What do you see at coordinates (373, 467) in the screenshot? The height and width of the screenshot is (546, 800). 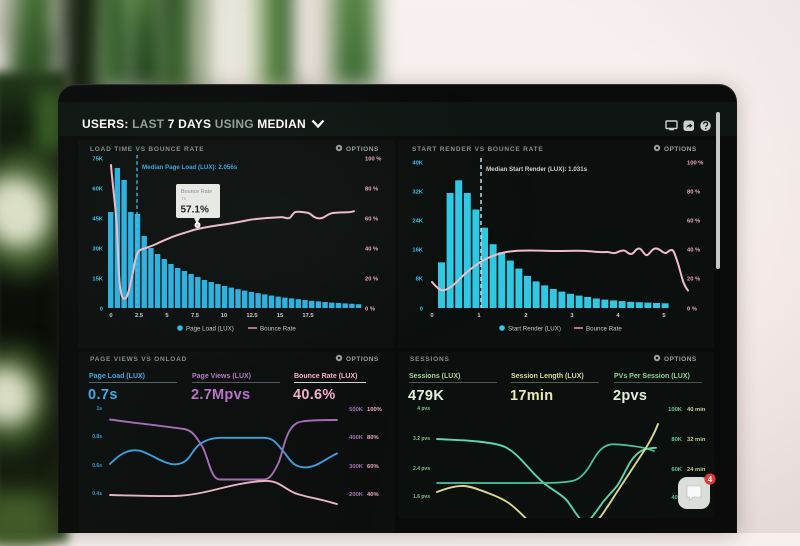 I see `svg-text: 60%` at bounding box center [373, 467].